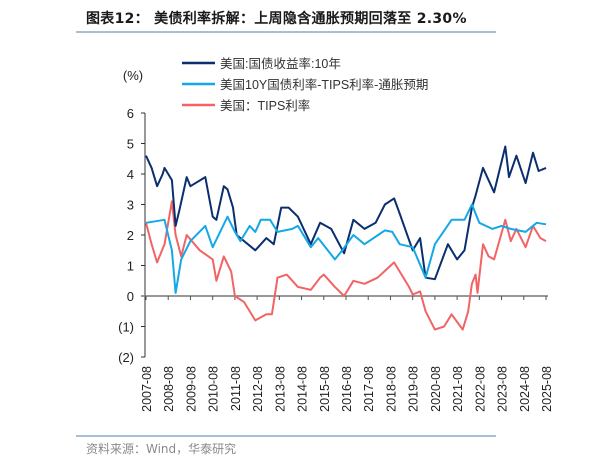 The height and width of the screenshot is (466, 615). I want to click on x-tick-label: 2023-08, so click(503, 389).